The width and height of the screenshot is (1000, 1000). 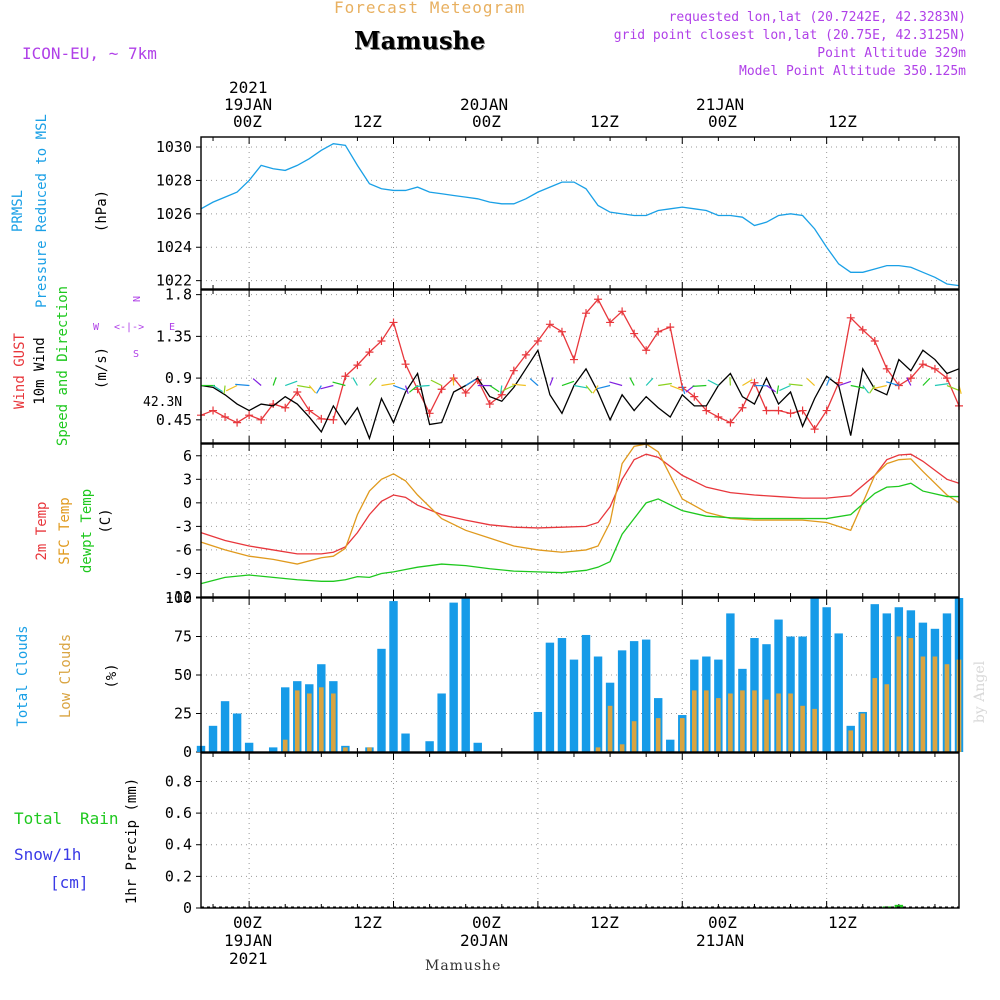 I want to click on 2m-temp-line, so click(x=580, y=504).